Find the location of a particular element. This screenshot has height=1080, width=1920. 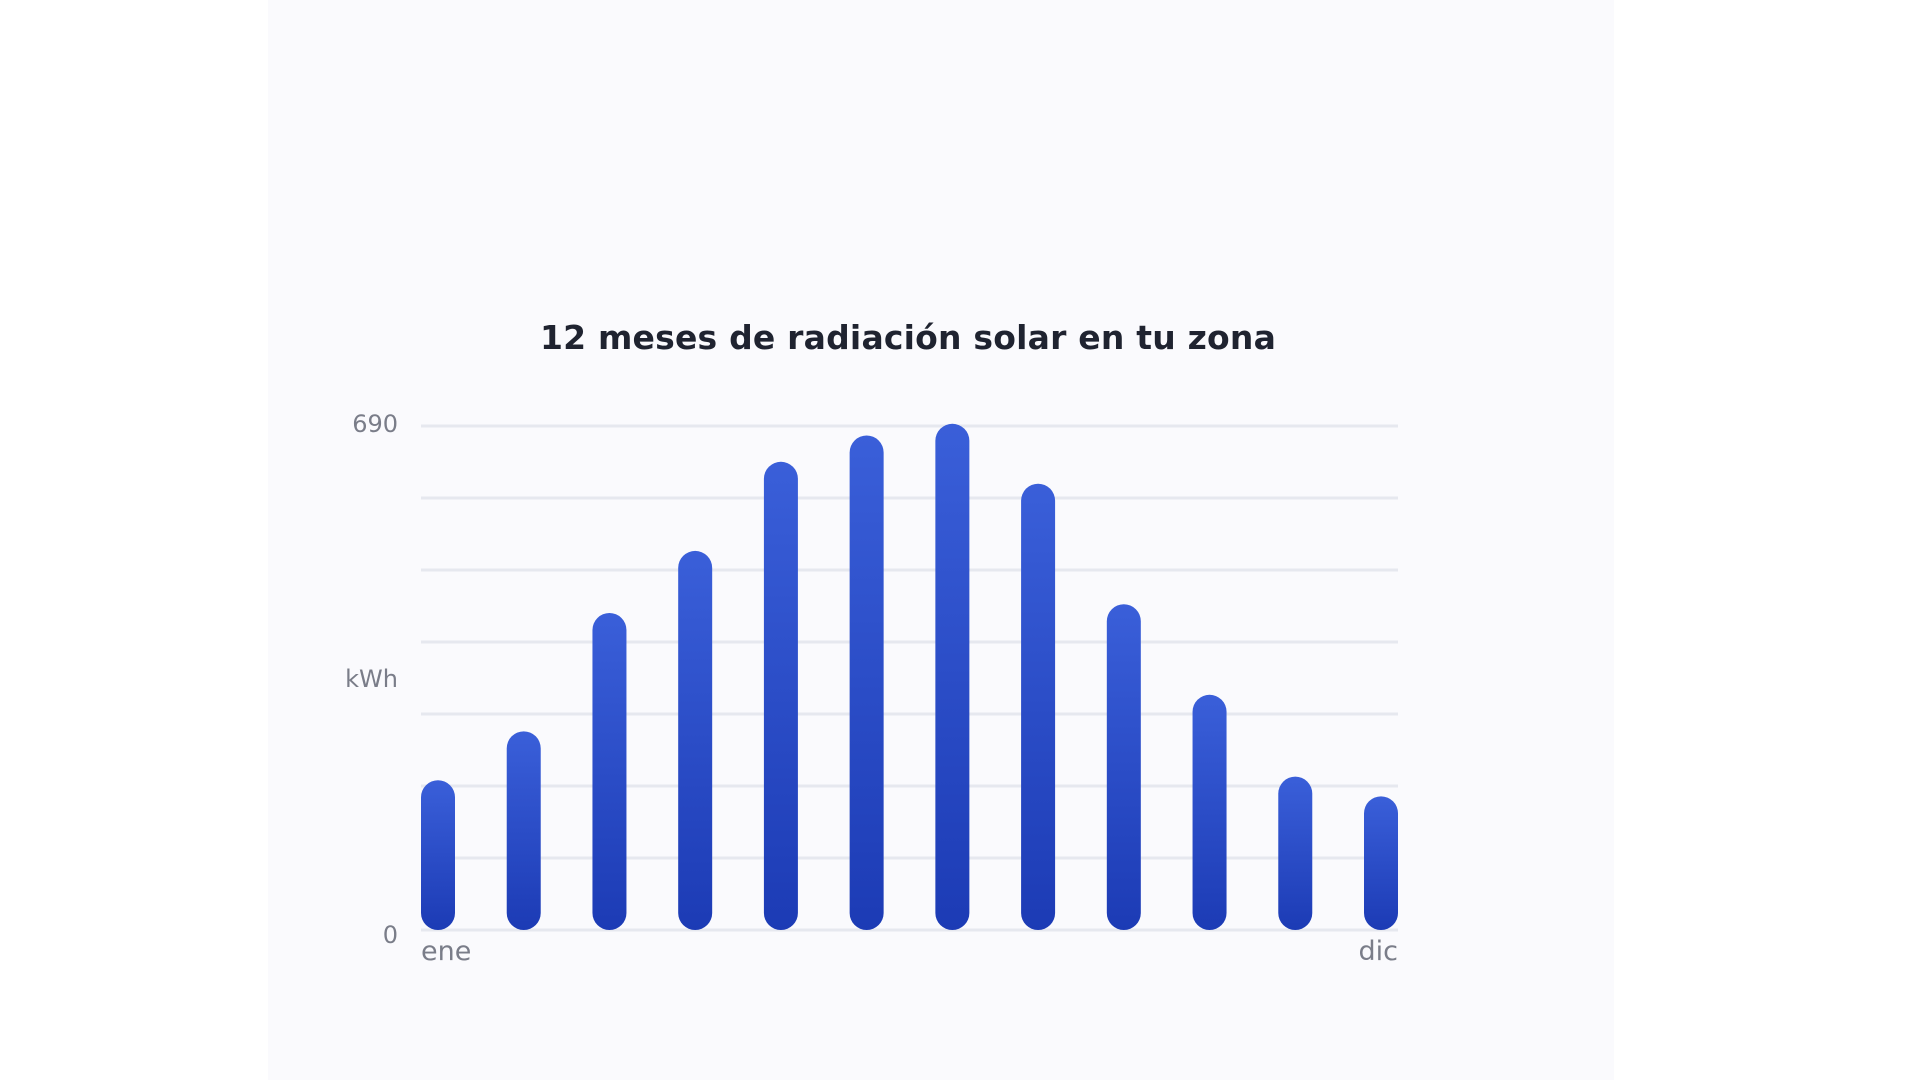

bar-mar is located at coordinates (609, 771).